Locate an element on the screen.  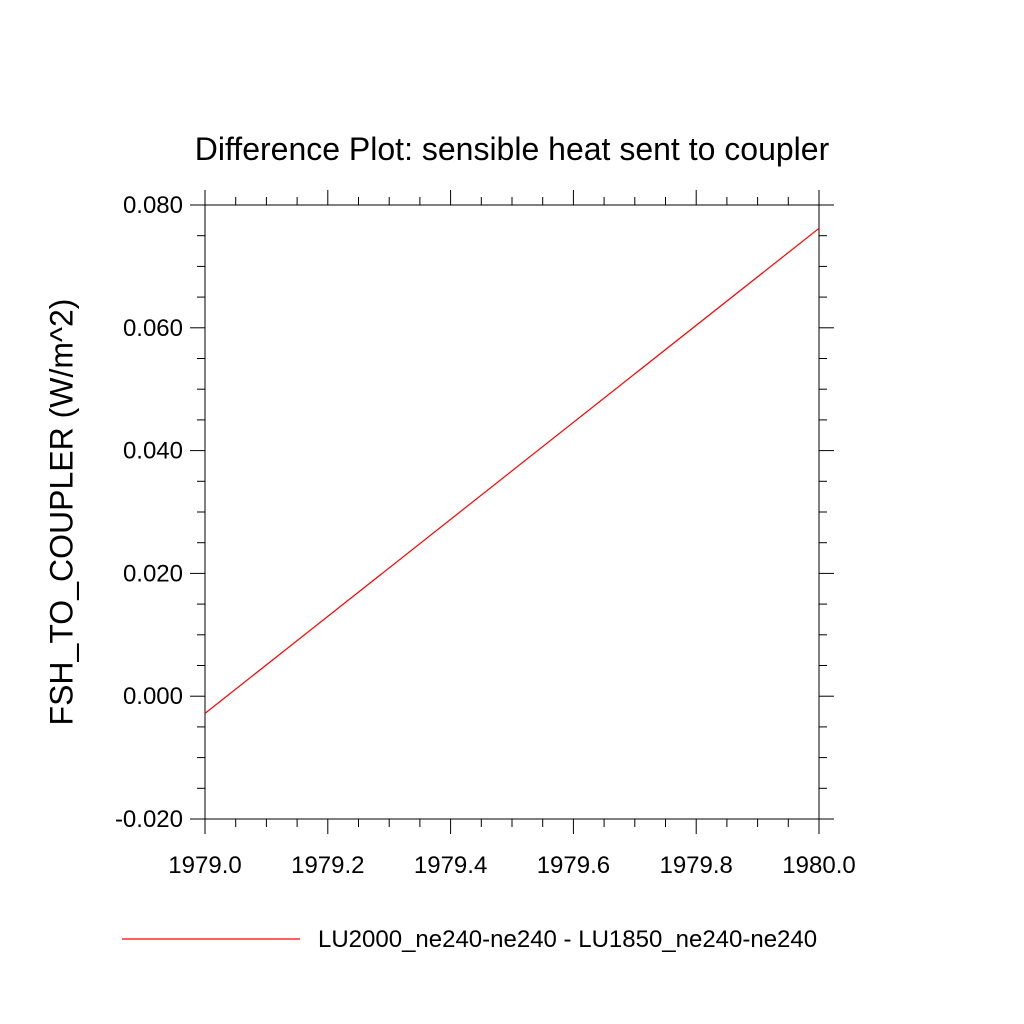
x-tick-label: 1980.0 is located at coordinates (818, 865).